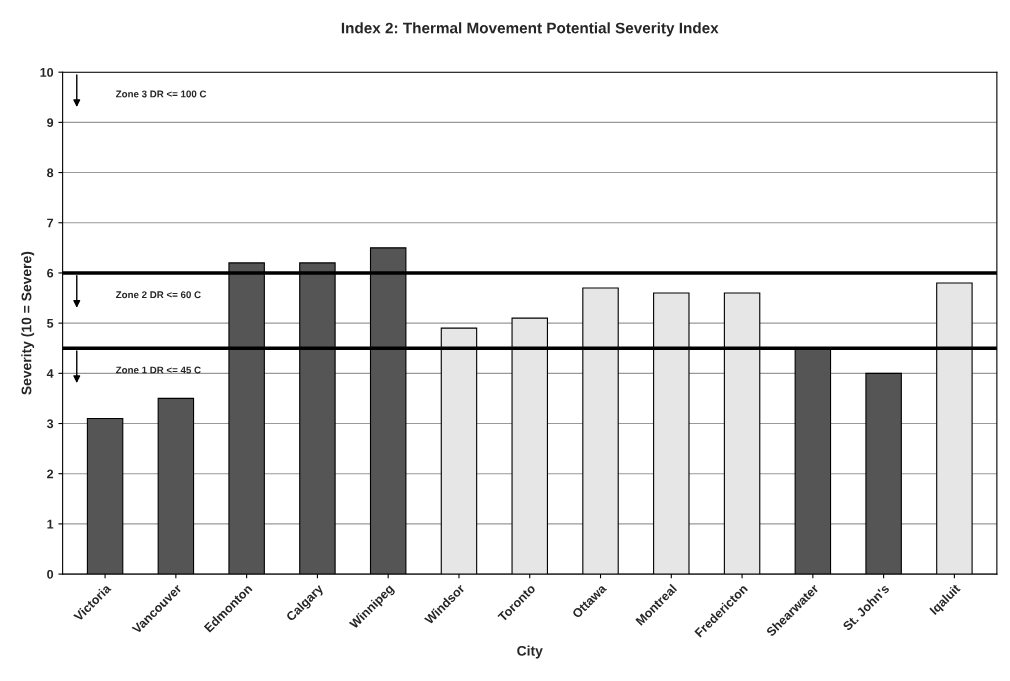 Image resolution: width=1010 pixels, height=681 pixels. What do you see at coordinates (50, 223) in the screenshot?
I see `y-tick-label: 7` at bounding box center [50, 223].